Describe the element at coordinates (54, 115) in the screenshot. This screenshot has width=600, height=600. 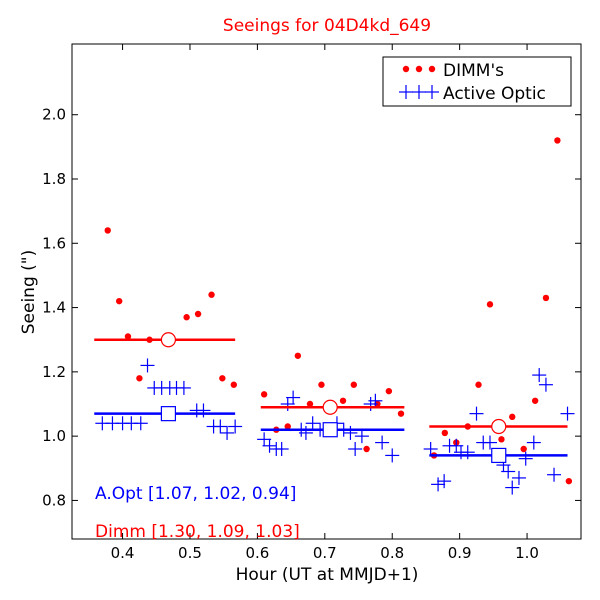
I see `y-tick-label: 2.0` at that location.